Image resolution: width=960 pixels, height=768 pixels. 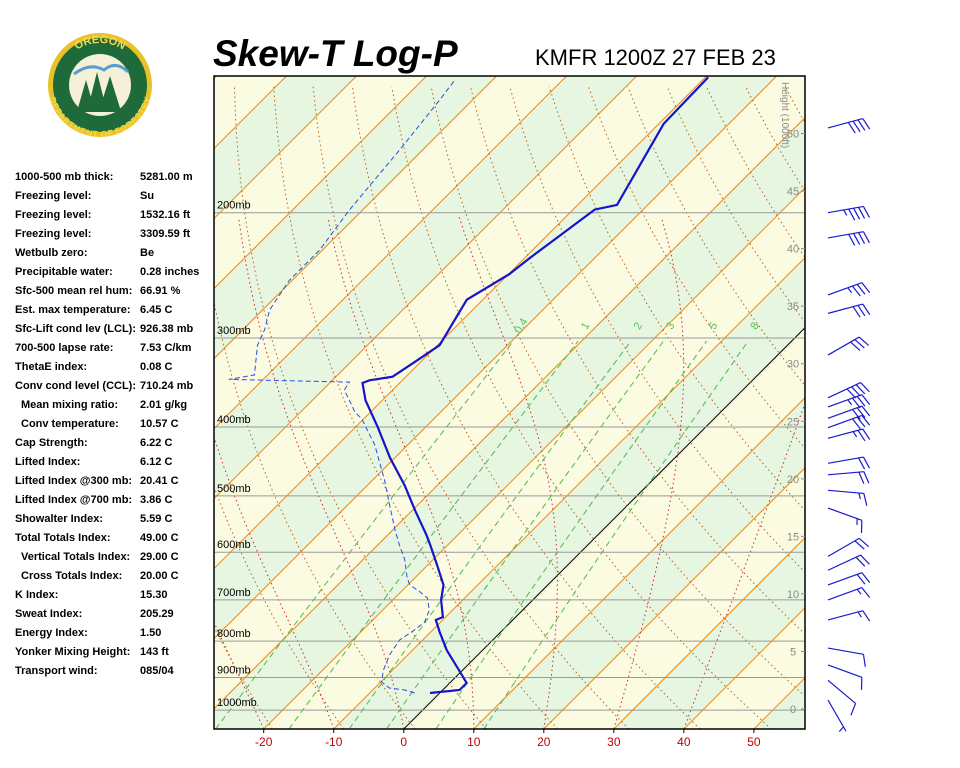 I want to click on mixing-ratio-label: 3, so click(x=670, y=325).